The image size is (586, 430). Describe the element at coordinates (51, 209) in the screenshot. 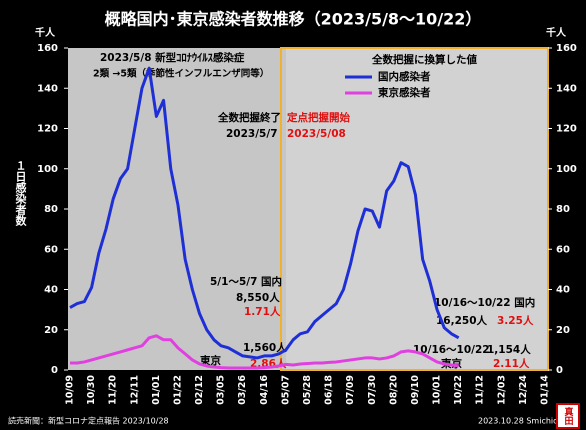

I see `y-tick-label: 80` at that location.